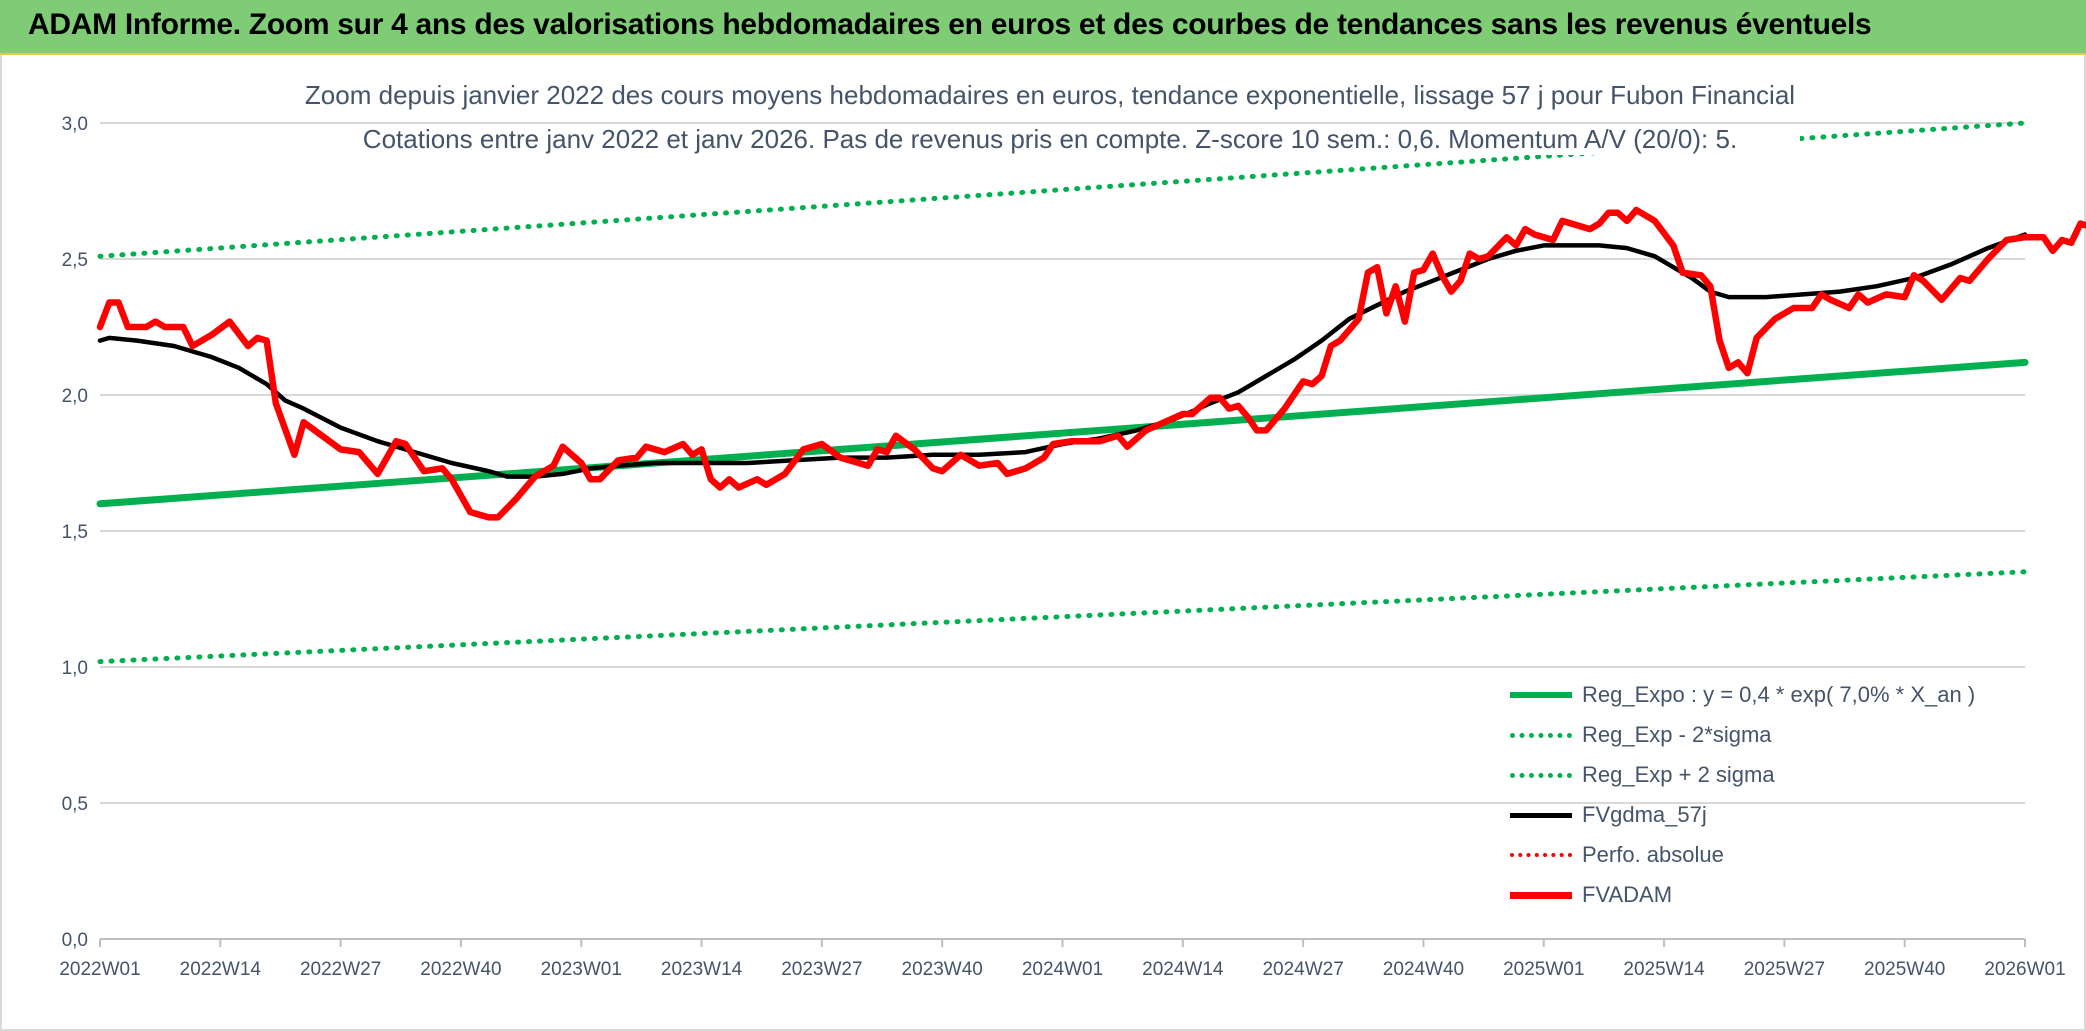  What do you see at coordinates (1627, 894) in the screenshot?
I see `legend-label-fvadam: FVADAM` at bounding box center [1627, 894].